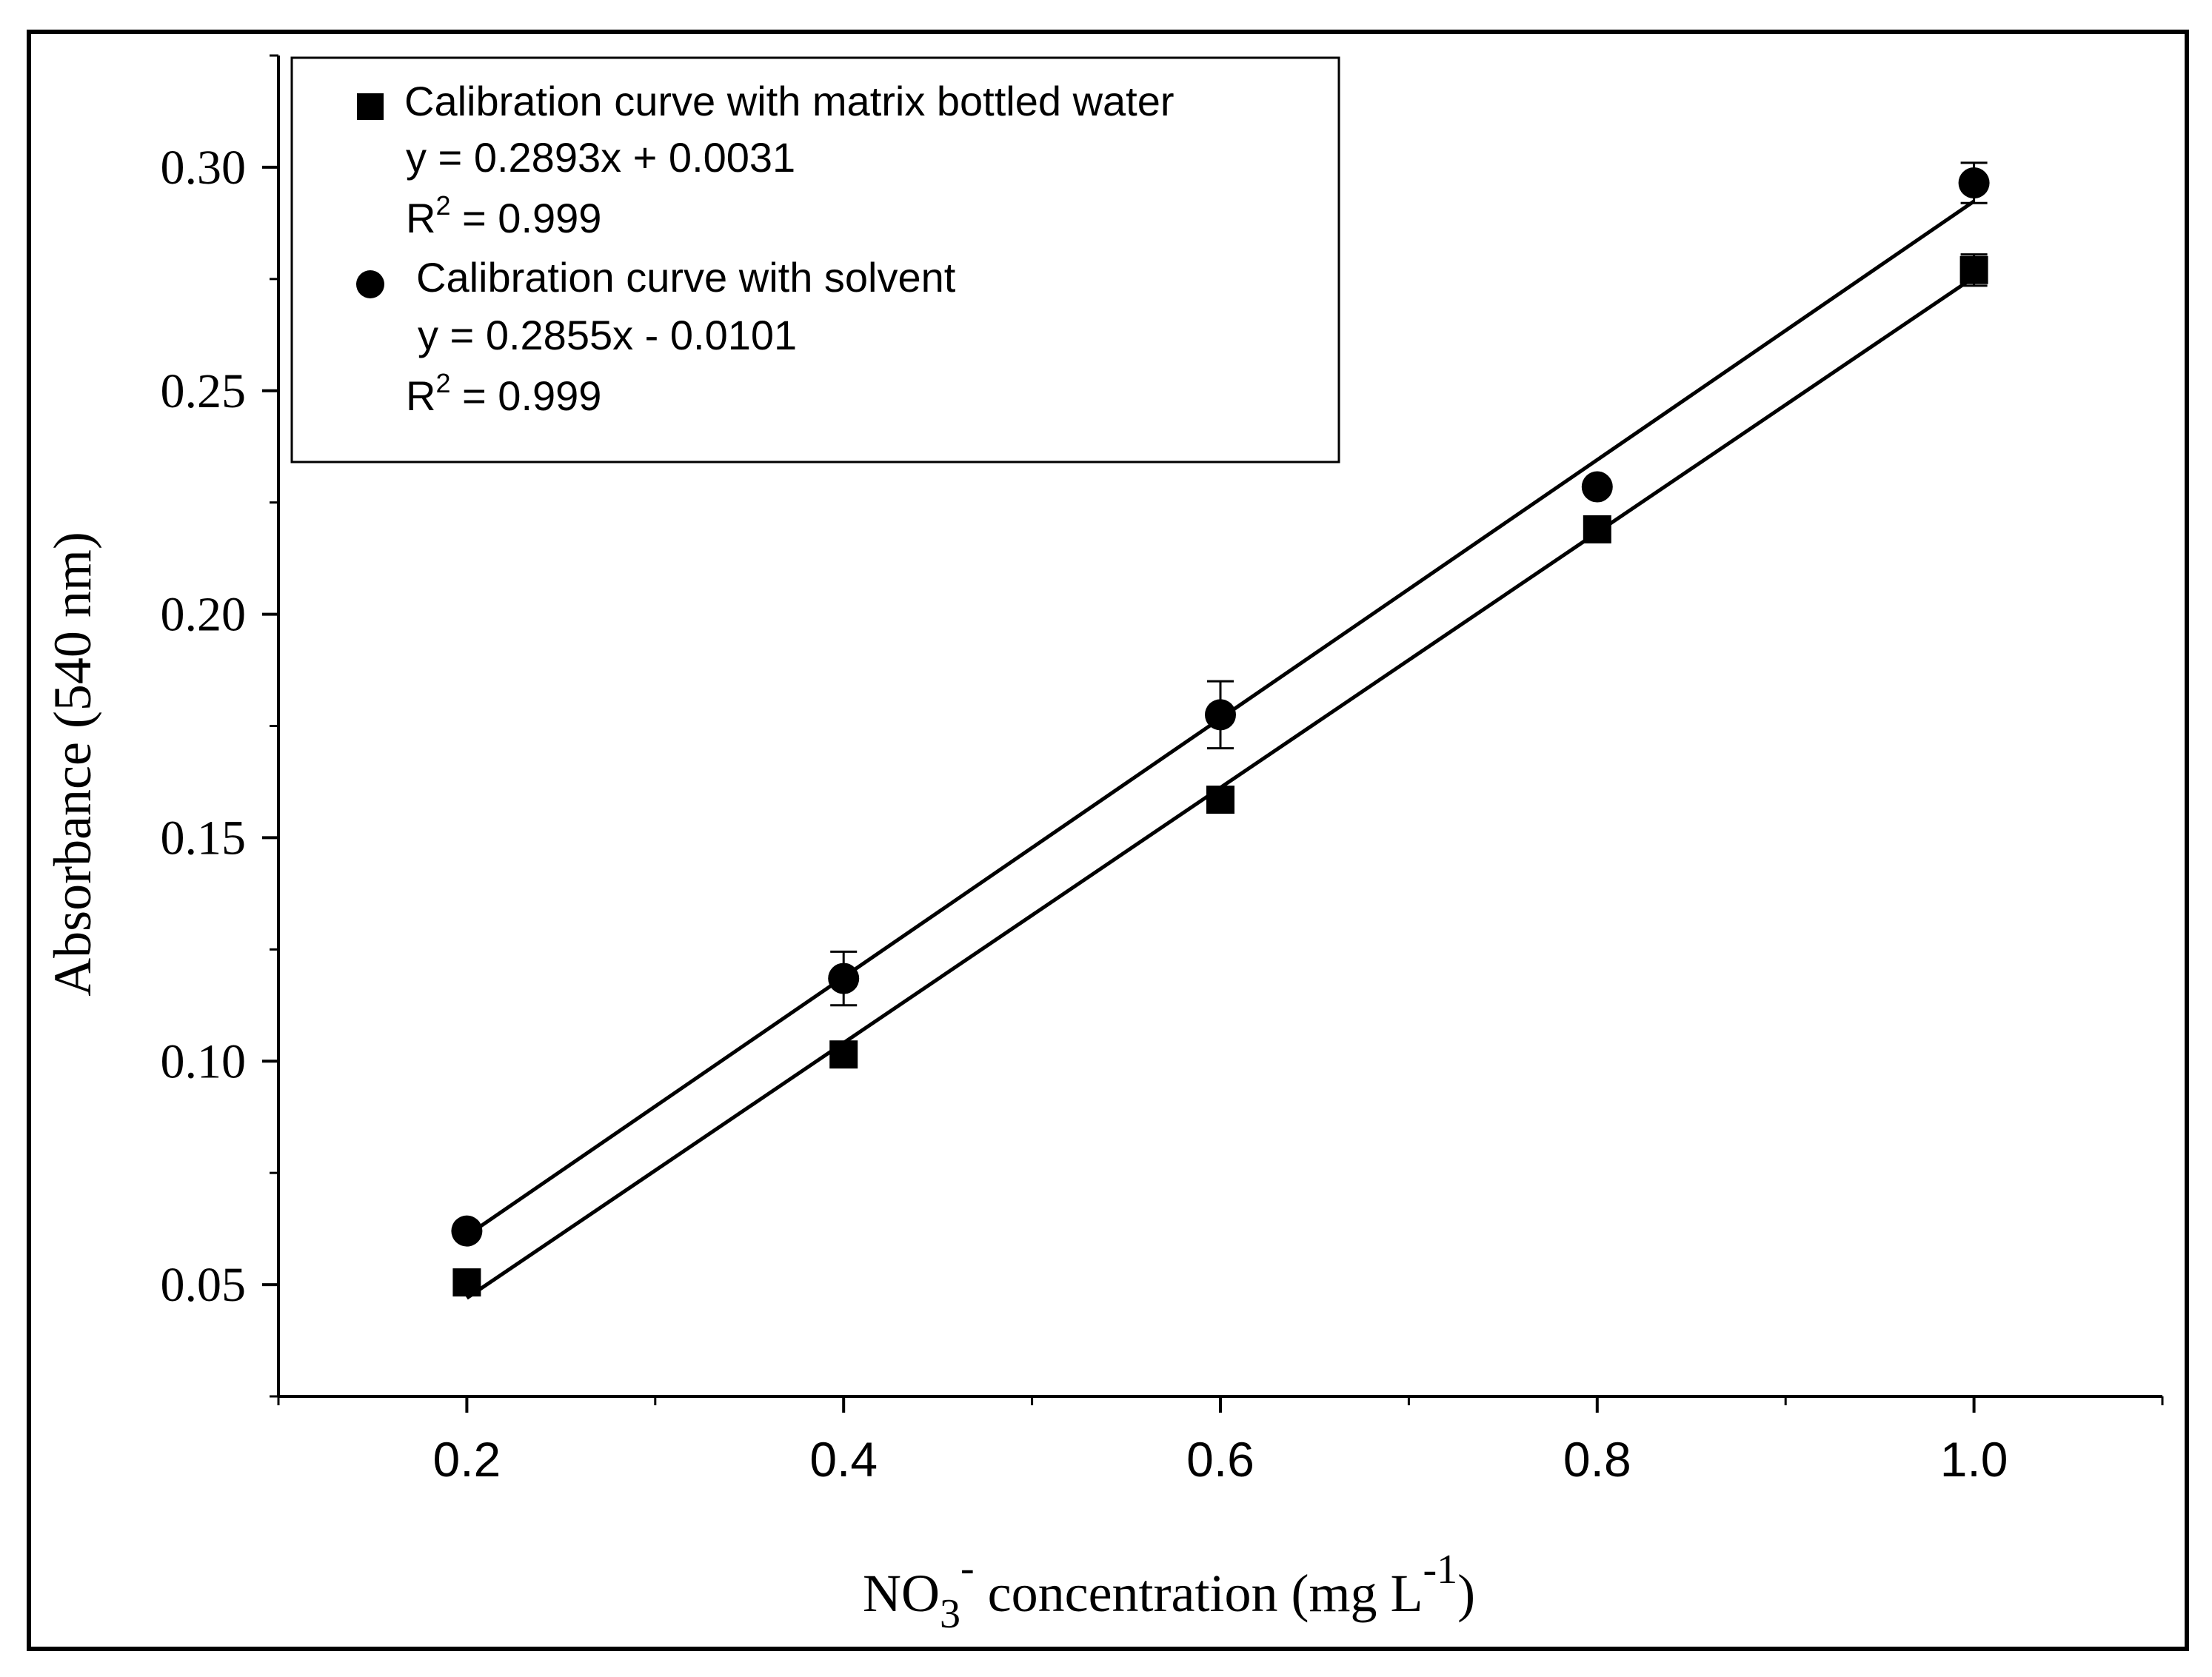 The width and height of the screenshot is (2212, 1677). Describe the element at coordinates (370, 284) in the screenshot. I see `legend-circle-marker` at that location.